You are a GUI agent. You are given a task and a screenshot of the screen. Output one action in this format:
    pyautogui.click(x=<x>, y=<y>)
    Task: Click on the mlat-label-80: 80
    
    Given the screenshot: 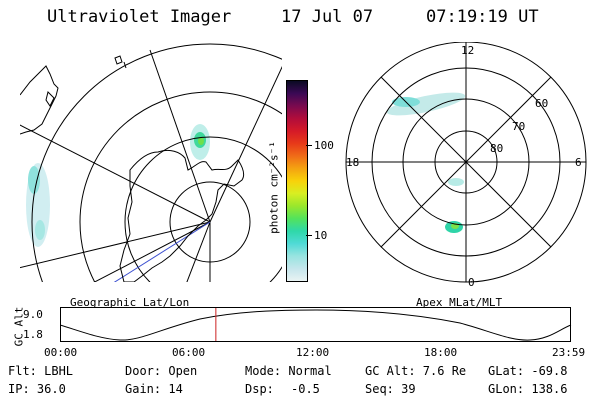 What is the action you would take?
    pyautogui.click(x=497, y=148)
    